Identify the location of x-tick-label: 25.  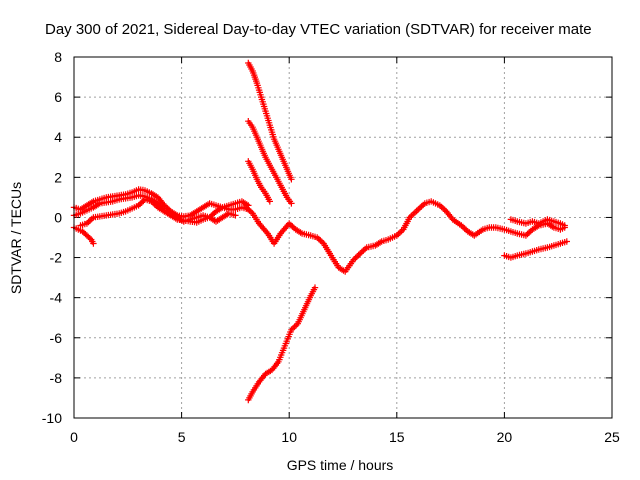
(612, 437).